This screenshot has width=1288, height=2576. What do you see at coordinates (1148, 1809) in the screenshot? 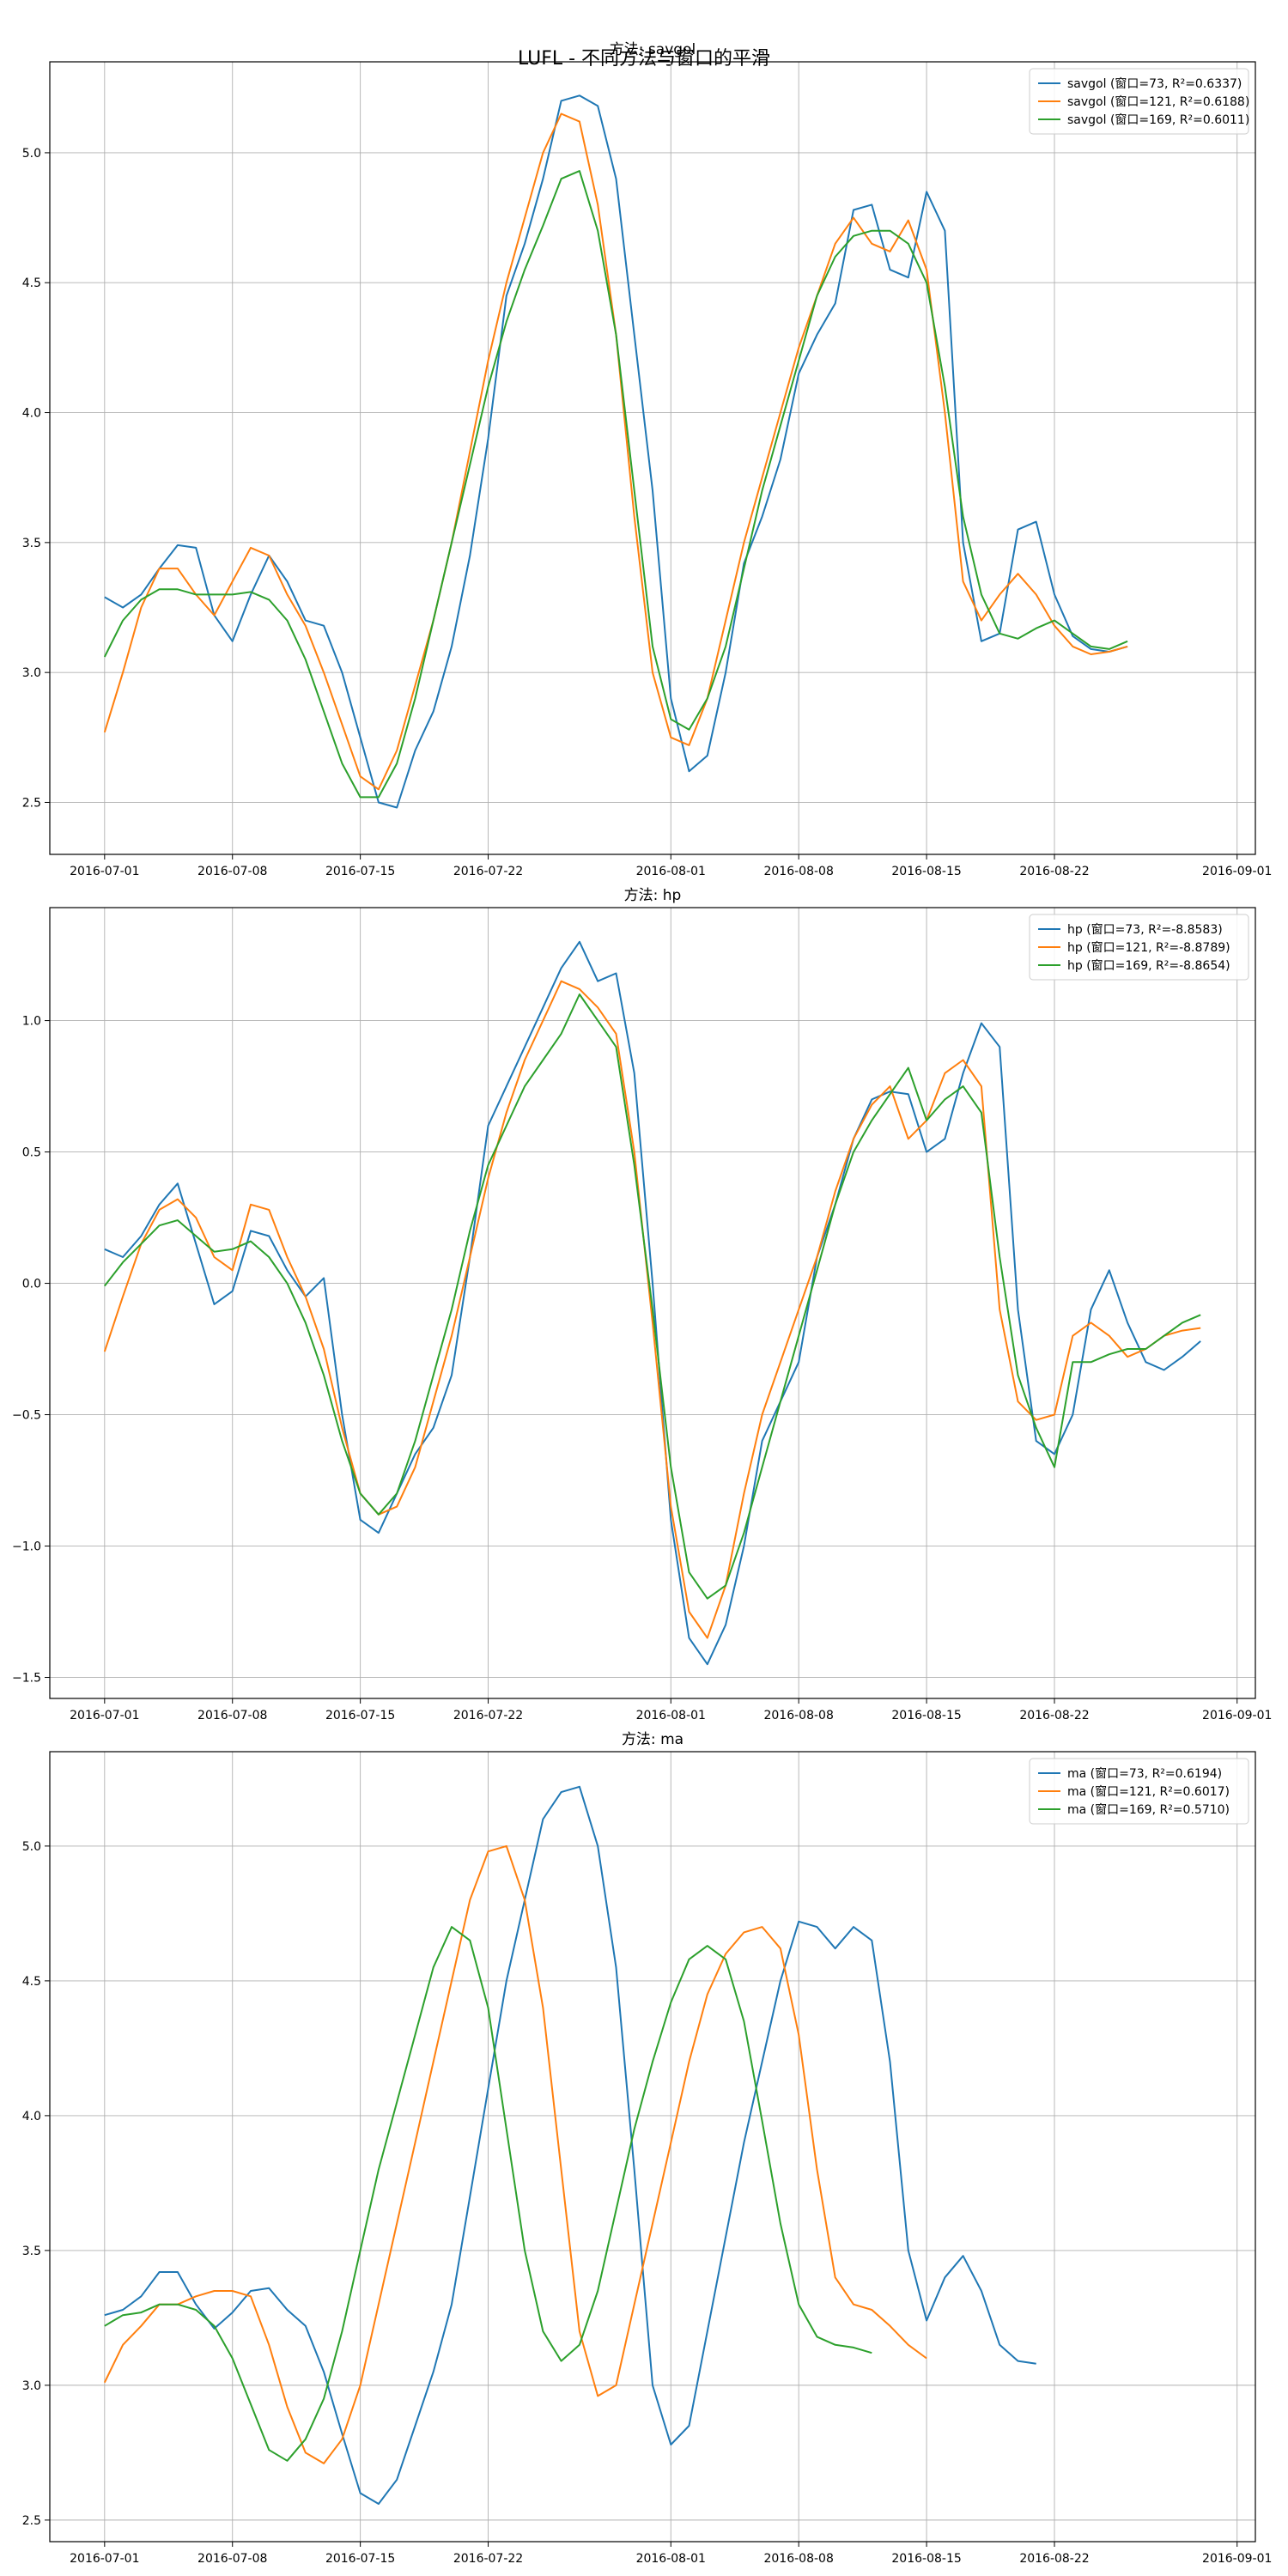
I see `legend-label: ma (窗口=169, R²=0.5710)` at bounding box center [1148, 1809].